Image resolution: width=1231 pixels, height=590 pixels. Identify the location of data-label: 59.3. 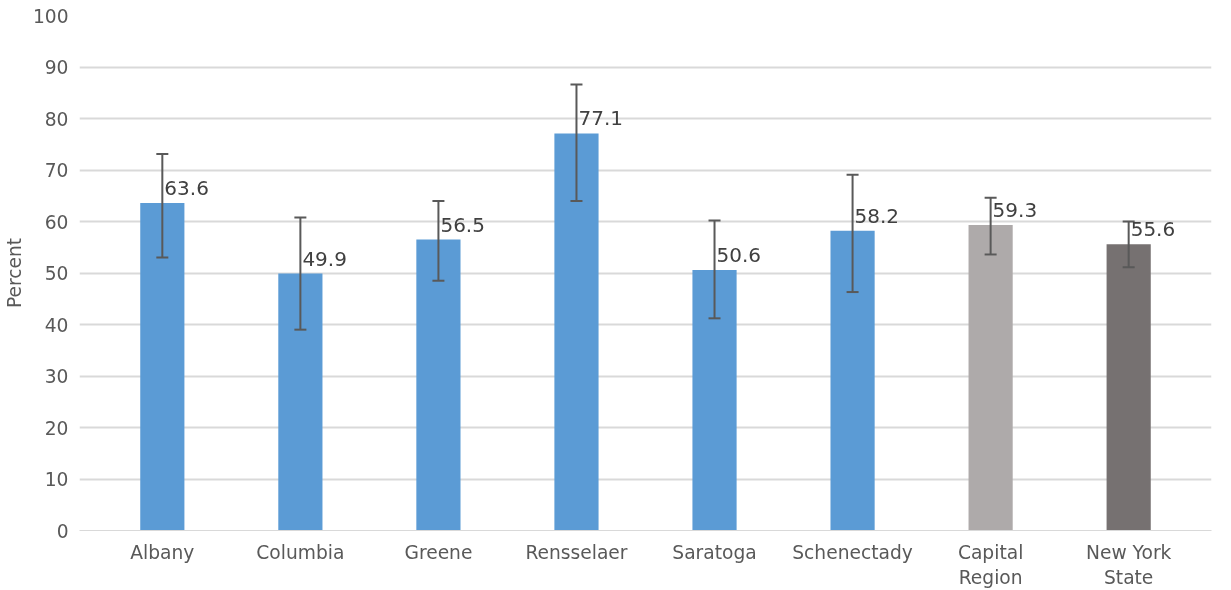
(1015, 210).